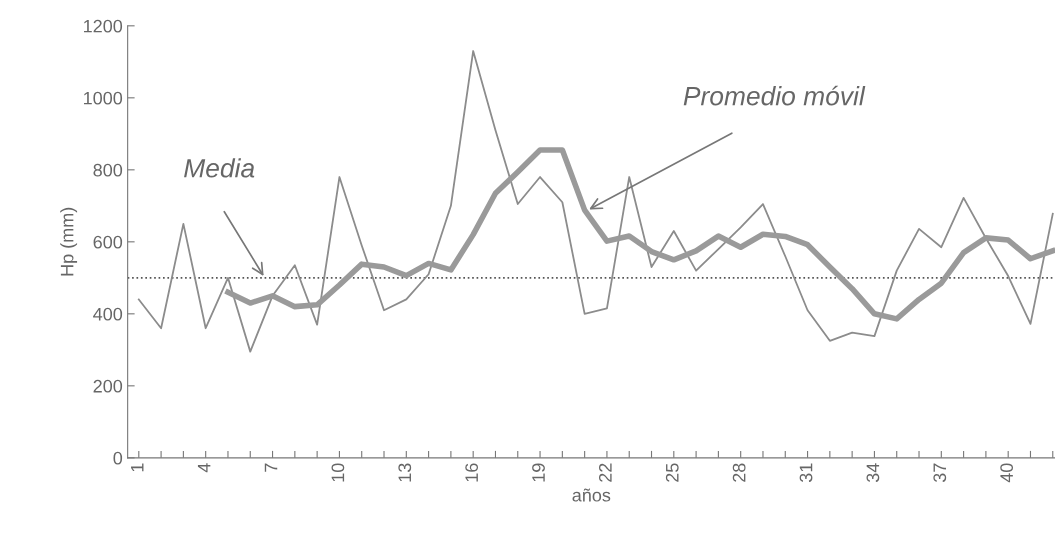 This screenshot has height=538, width=1055. Describe the element at coordinates (472, 472) in the screenshot. I see `x-tick-label: 16` at that location.